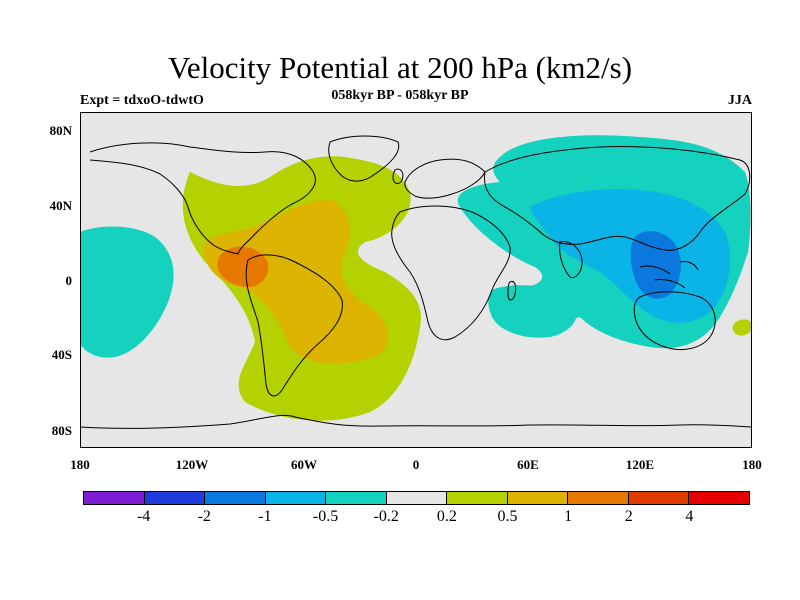 The height and width of the screenshot is (600, 800). Describe the element at coordinates (192, 464) in the screenshot. I see `lon-label-120w: 120W` at that location.